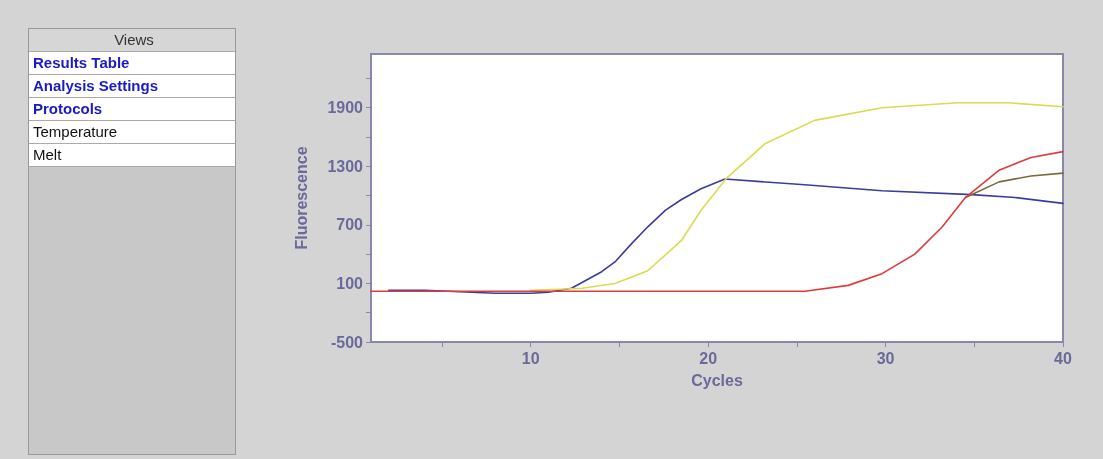 This screenshot has width=1103, height=459. I want to click on x-tick-label: 20, so click(708, 358).